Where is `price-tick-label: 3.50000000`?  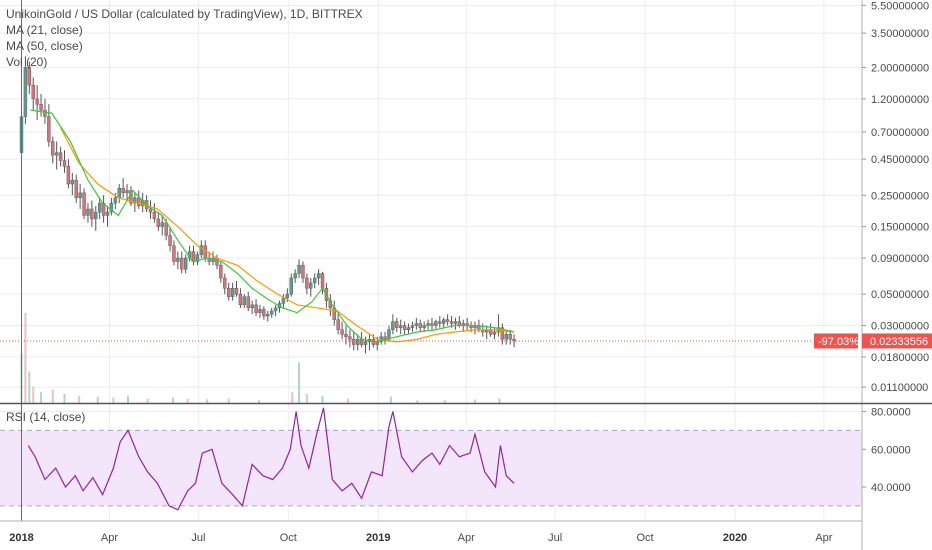
price-tick-label: 3.50000000 is located at coordinates (900, 34).